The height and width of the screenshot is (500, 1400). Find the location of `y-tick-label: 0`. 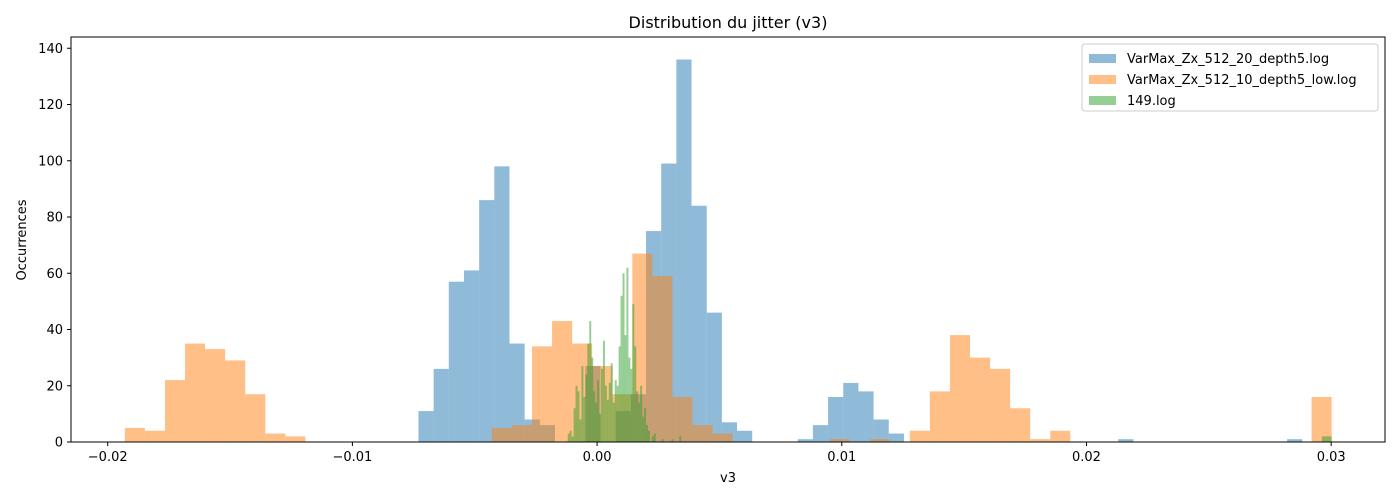

y-tick-label: 0 is located at coordinates (59, 443).